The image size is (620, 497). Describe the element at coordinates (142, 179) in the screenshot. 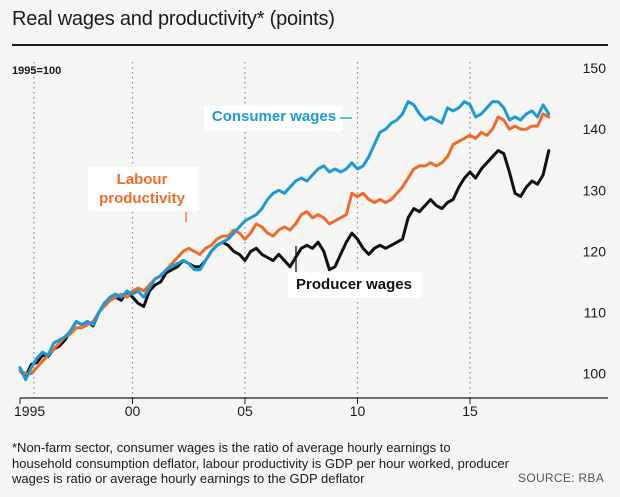

I see `series-label-labour-productivity-line-0: Labour` at that location.